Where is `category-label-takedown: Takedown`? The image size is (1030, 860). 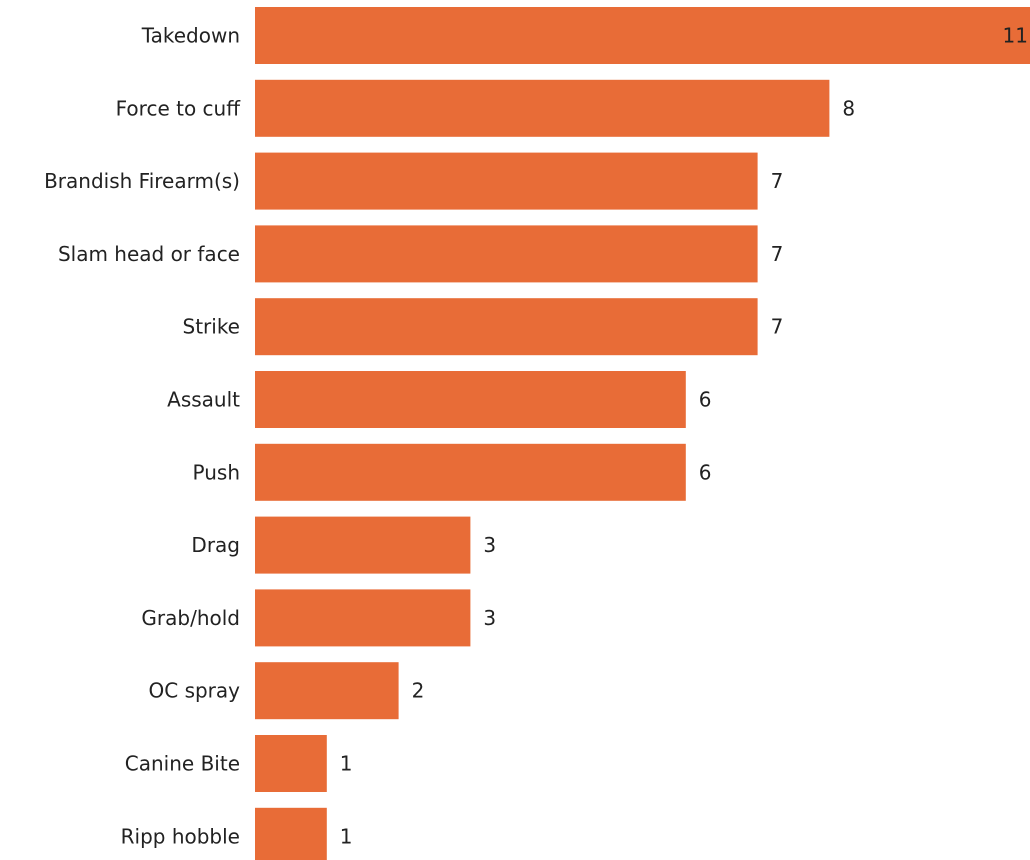
category-label-takedown: Takedown is located at coordinates (190, 36).